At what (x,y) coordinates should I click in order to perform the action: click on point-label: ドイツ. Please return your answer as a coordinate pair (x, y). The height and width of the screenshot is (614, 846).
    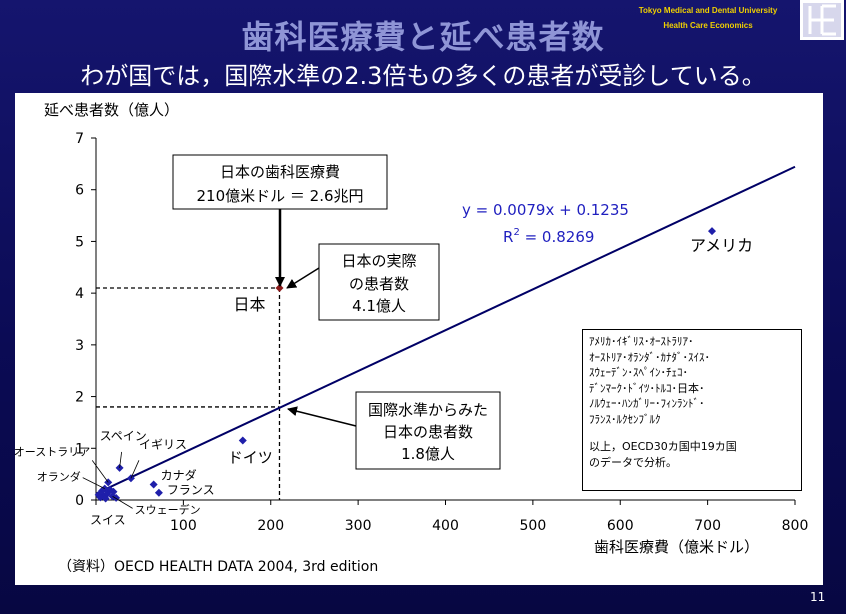
    Looking at the image, I should click on (250, 458).